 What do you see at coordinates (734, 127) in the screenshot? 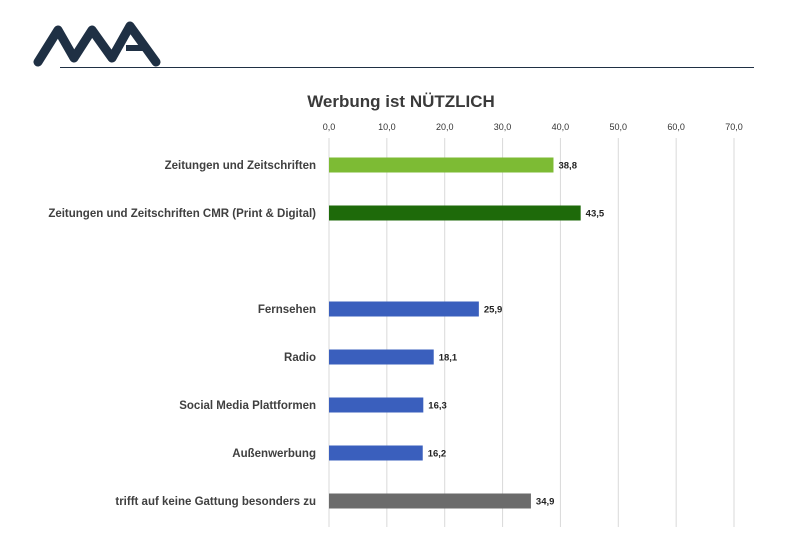
I see `x-tick-label: 70,0` at bounding box center [734, 127].